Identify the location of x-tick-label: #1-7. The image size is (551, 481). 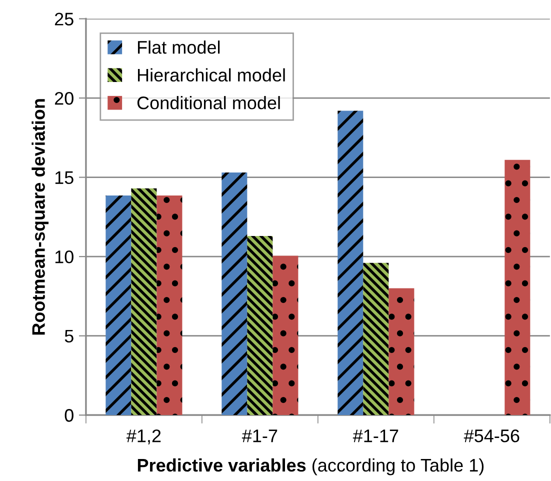
(260, 436).